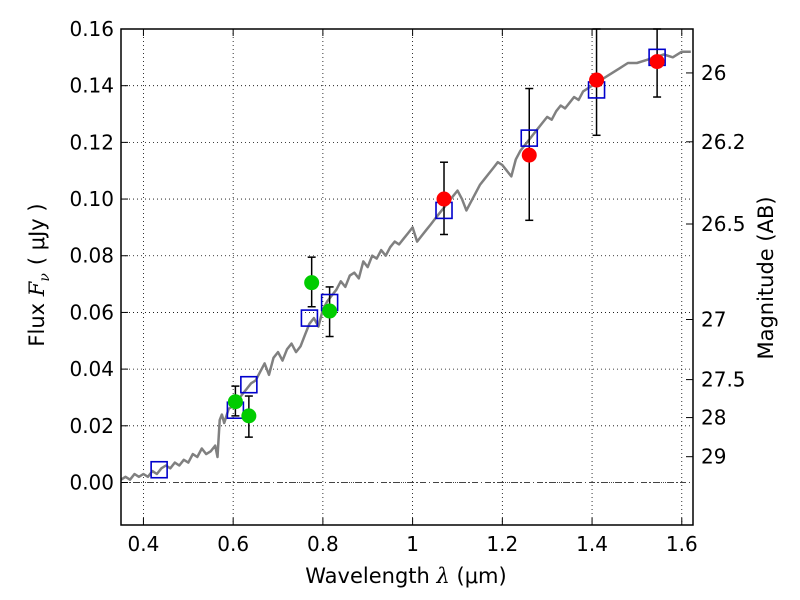 This screenshot has width=800, height=600. What do you see at coordinates (91, 369) in the screenshot?
I see `y-tick-label: 0.04` at bounding box center [91, 369].